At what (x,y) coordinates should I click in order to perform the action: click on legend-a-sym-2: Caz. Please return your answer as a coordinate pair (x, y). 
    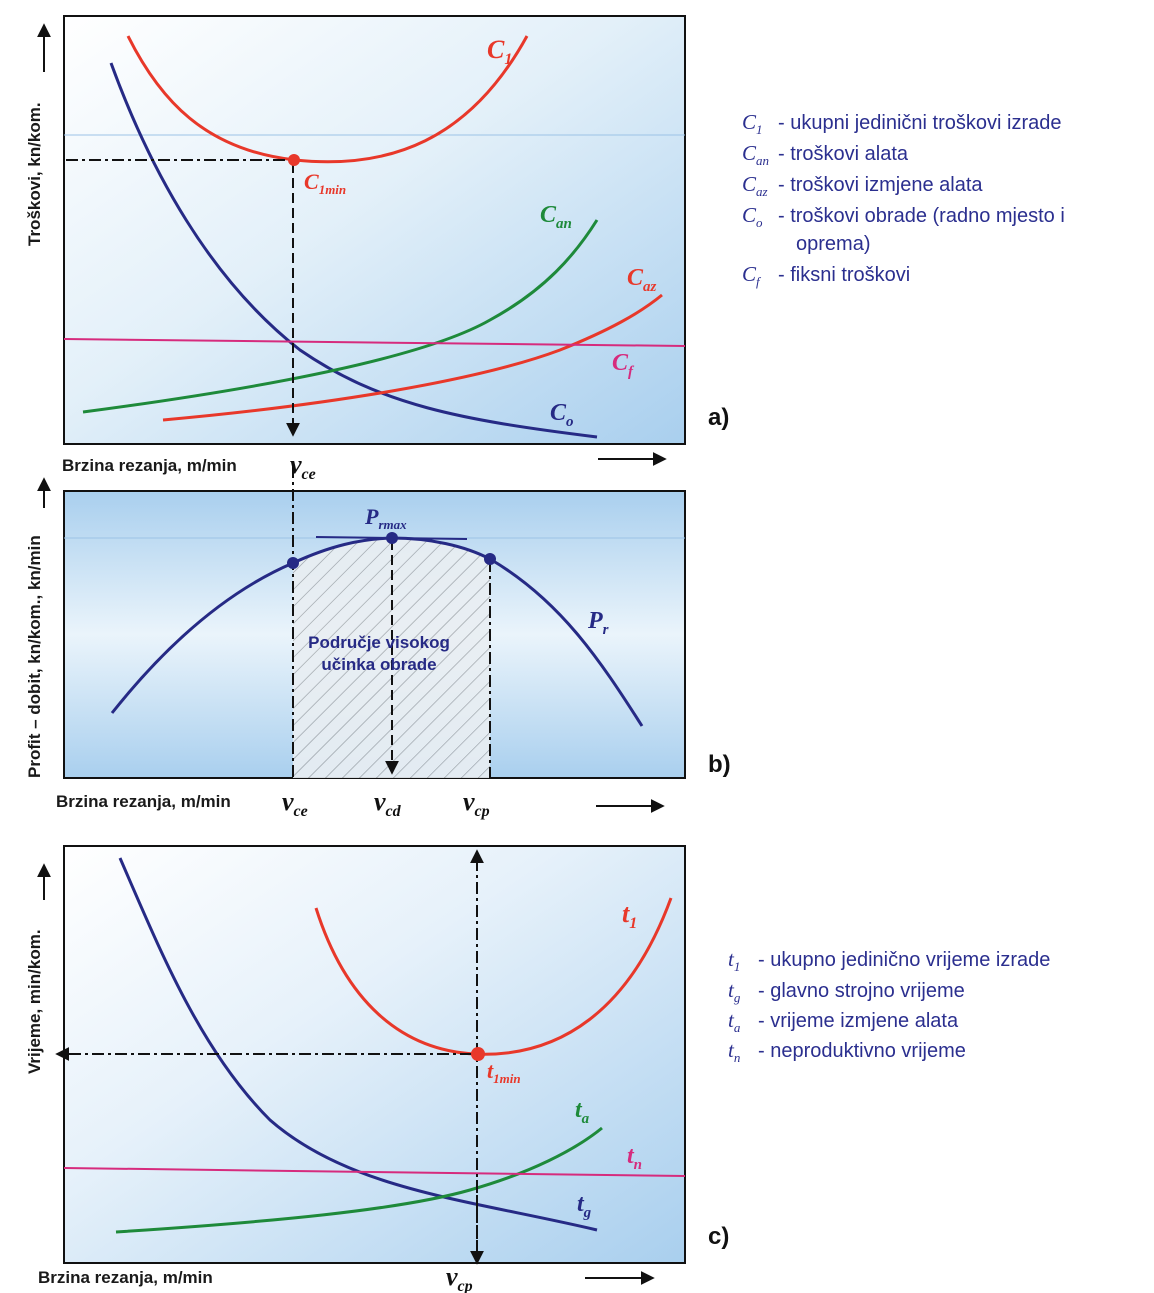
    Looking at the image, I should click on (755, 185).